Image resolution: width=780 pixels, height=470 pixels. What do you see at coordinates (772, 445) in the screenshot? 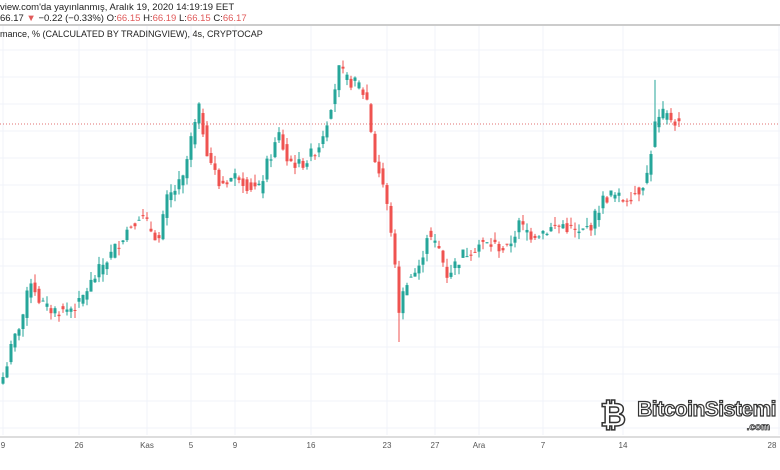
I see `x-tick-label: 28` at bounding box center [772, 445].